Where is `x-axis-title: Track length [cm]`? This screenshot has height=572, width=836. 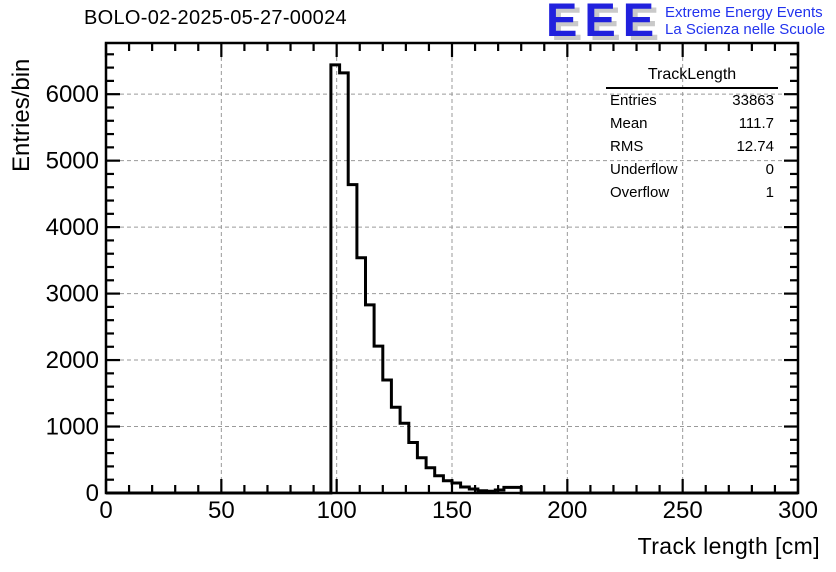 x-axis-title: Track length [cm] is located at coordinates (728, 546).